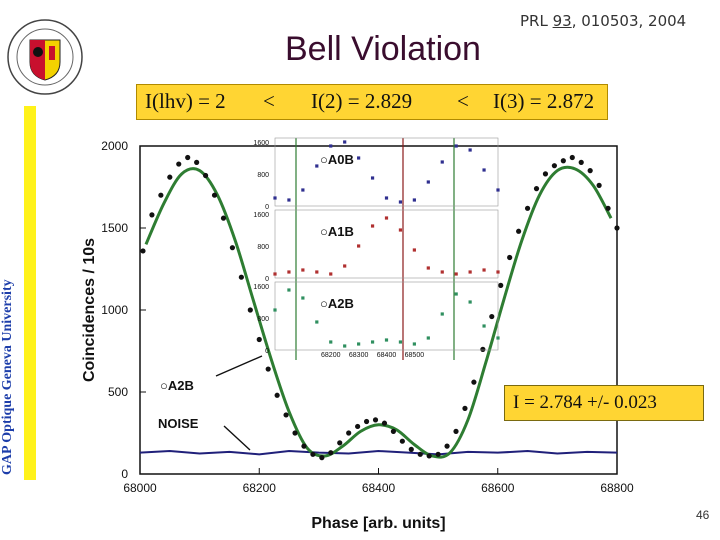  What do you see at coordinates (378, 453) in the screenshot?
I see `noise-line` at bounding box center [378, 453].